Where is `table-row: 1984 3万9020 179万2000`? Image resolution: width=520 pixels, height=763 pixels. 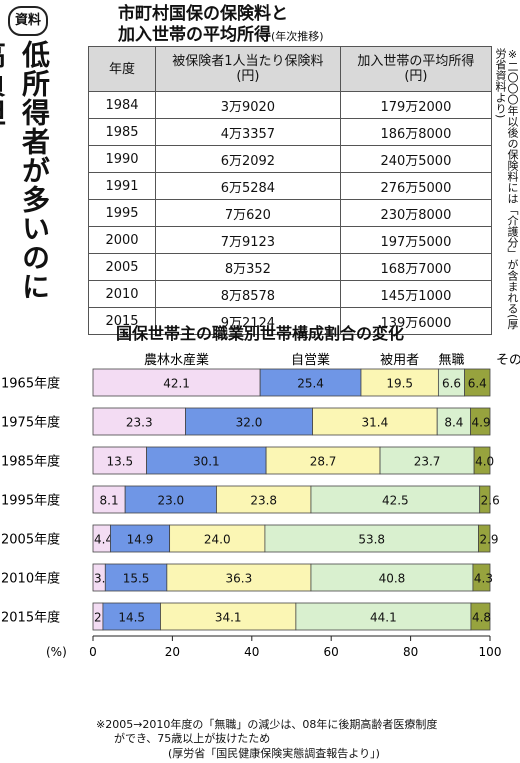 table-row: 1984 3万9020 179万2000 is located at coordinates (290, 105).